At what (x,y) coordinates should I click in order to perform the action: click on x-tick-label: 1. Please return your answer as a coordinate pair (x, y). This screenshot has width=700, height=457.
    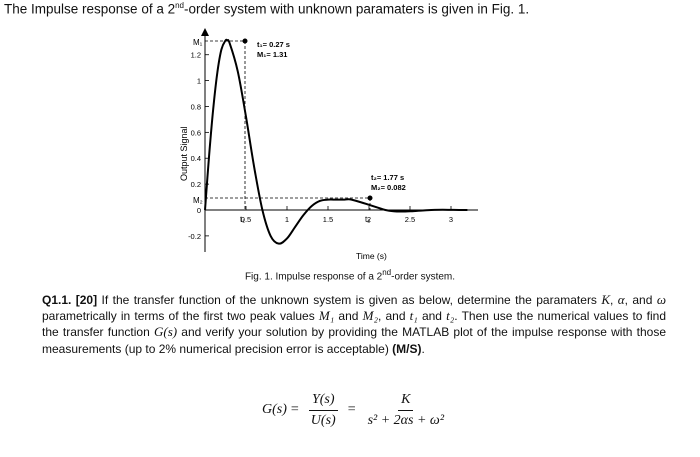
    Looking at the image, I should click on (287, 219).